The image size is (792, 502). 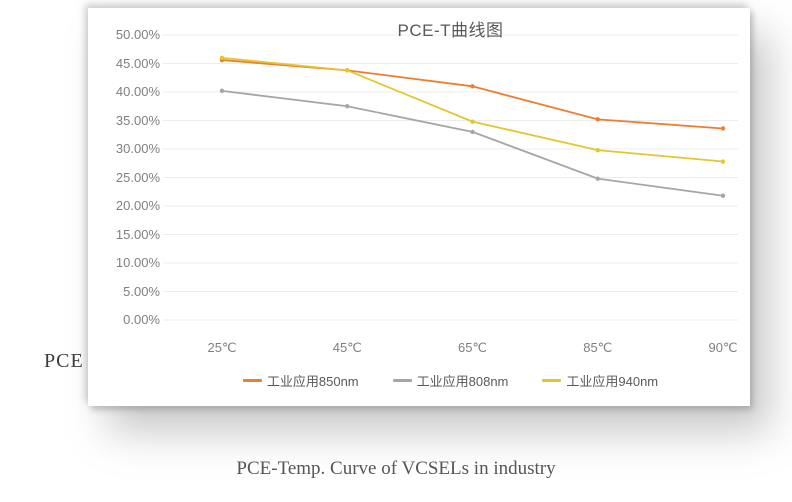 I want to click on x-tick-label: 65℃, so click(x=472, y=347).